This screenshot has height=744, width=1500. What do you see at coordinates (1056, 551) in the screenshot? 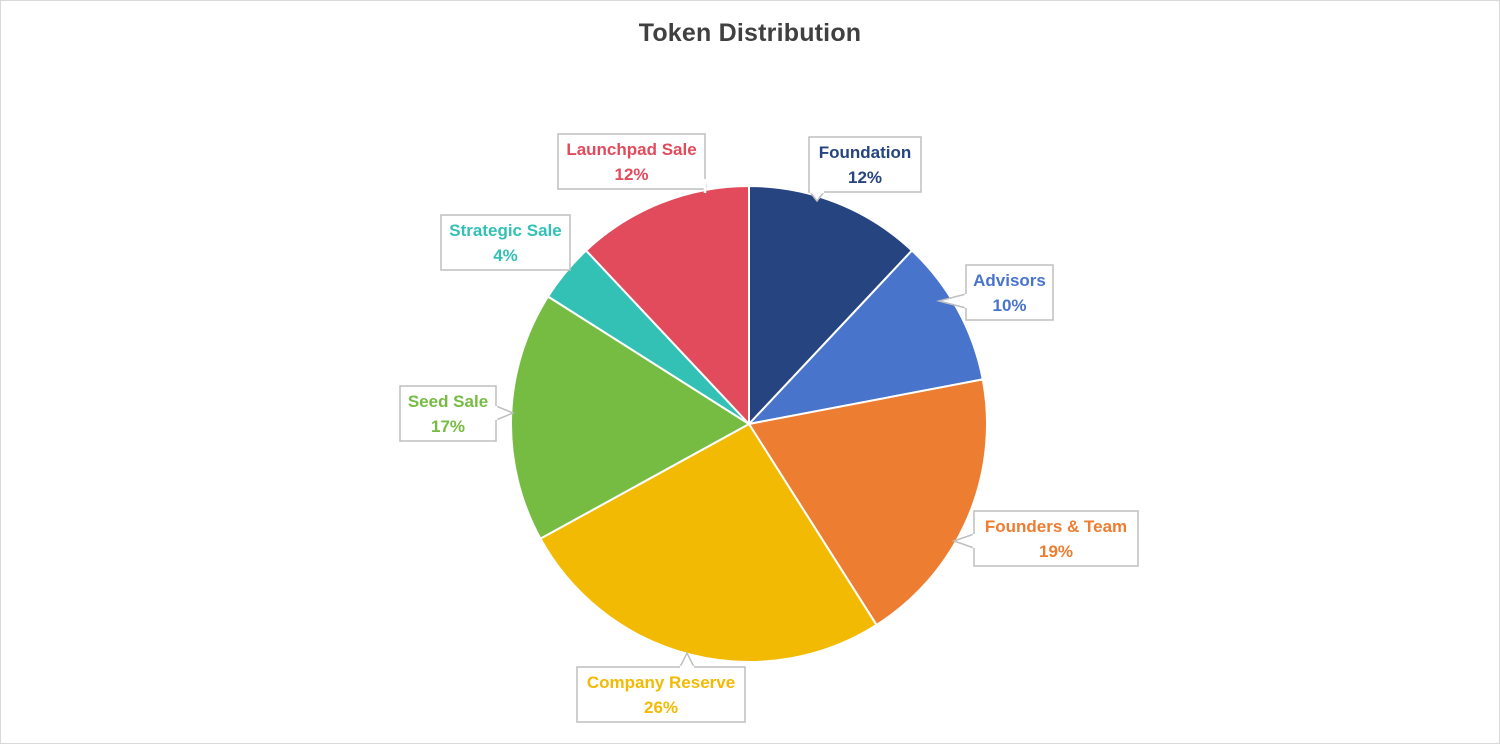
I see `data-label-value: 19%` at bounding box center [1056, 551].